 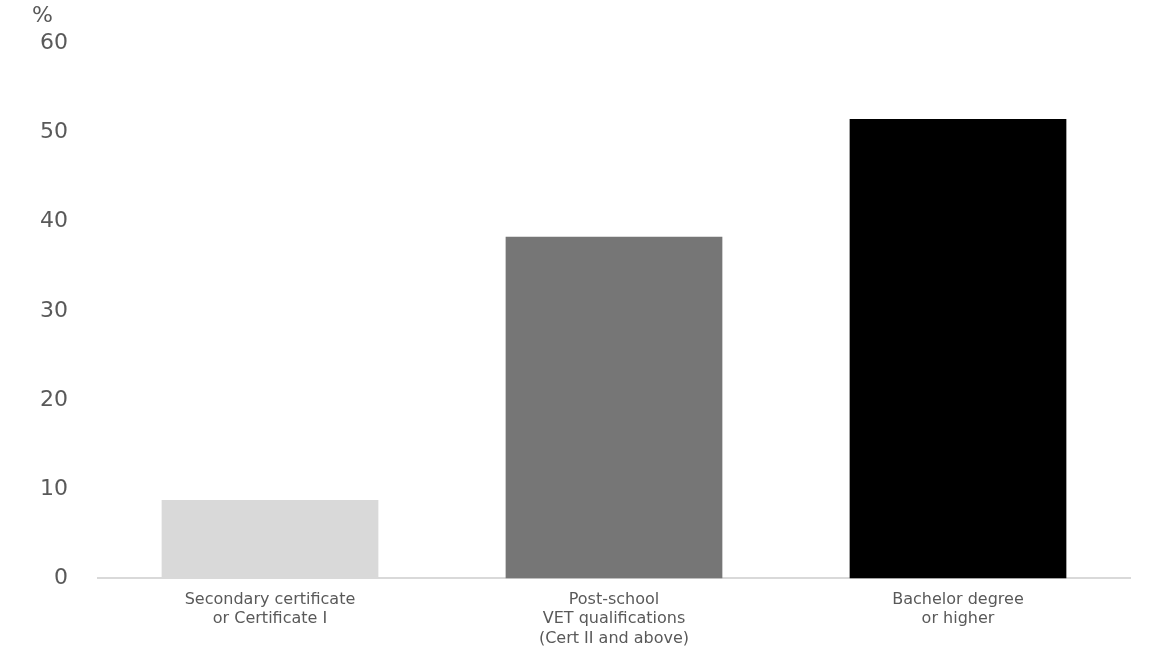 What do you see at coordinates (60, 577) in the screenshot?
I see `y-tick-label: 0` at bounding box center [60, 577].